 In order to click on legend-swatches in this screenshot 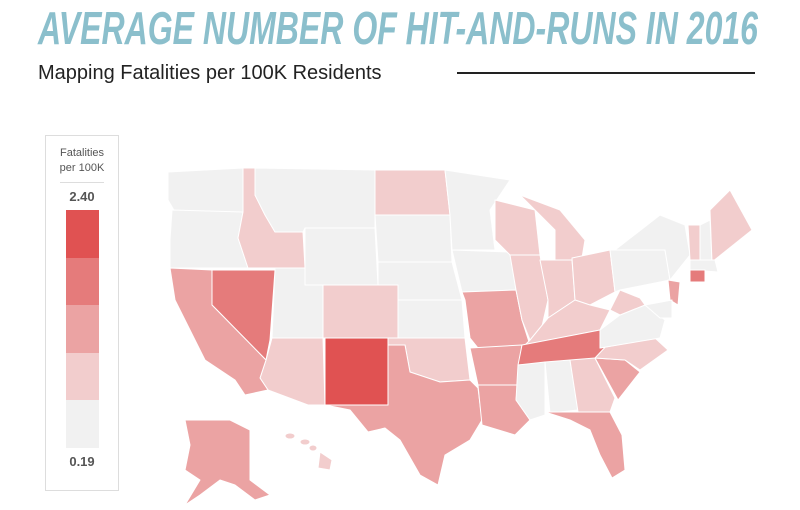, I will do `click(82, 329)`.